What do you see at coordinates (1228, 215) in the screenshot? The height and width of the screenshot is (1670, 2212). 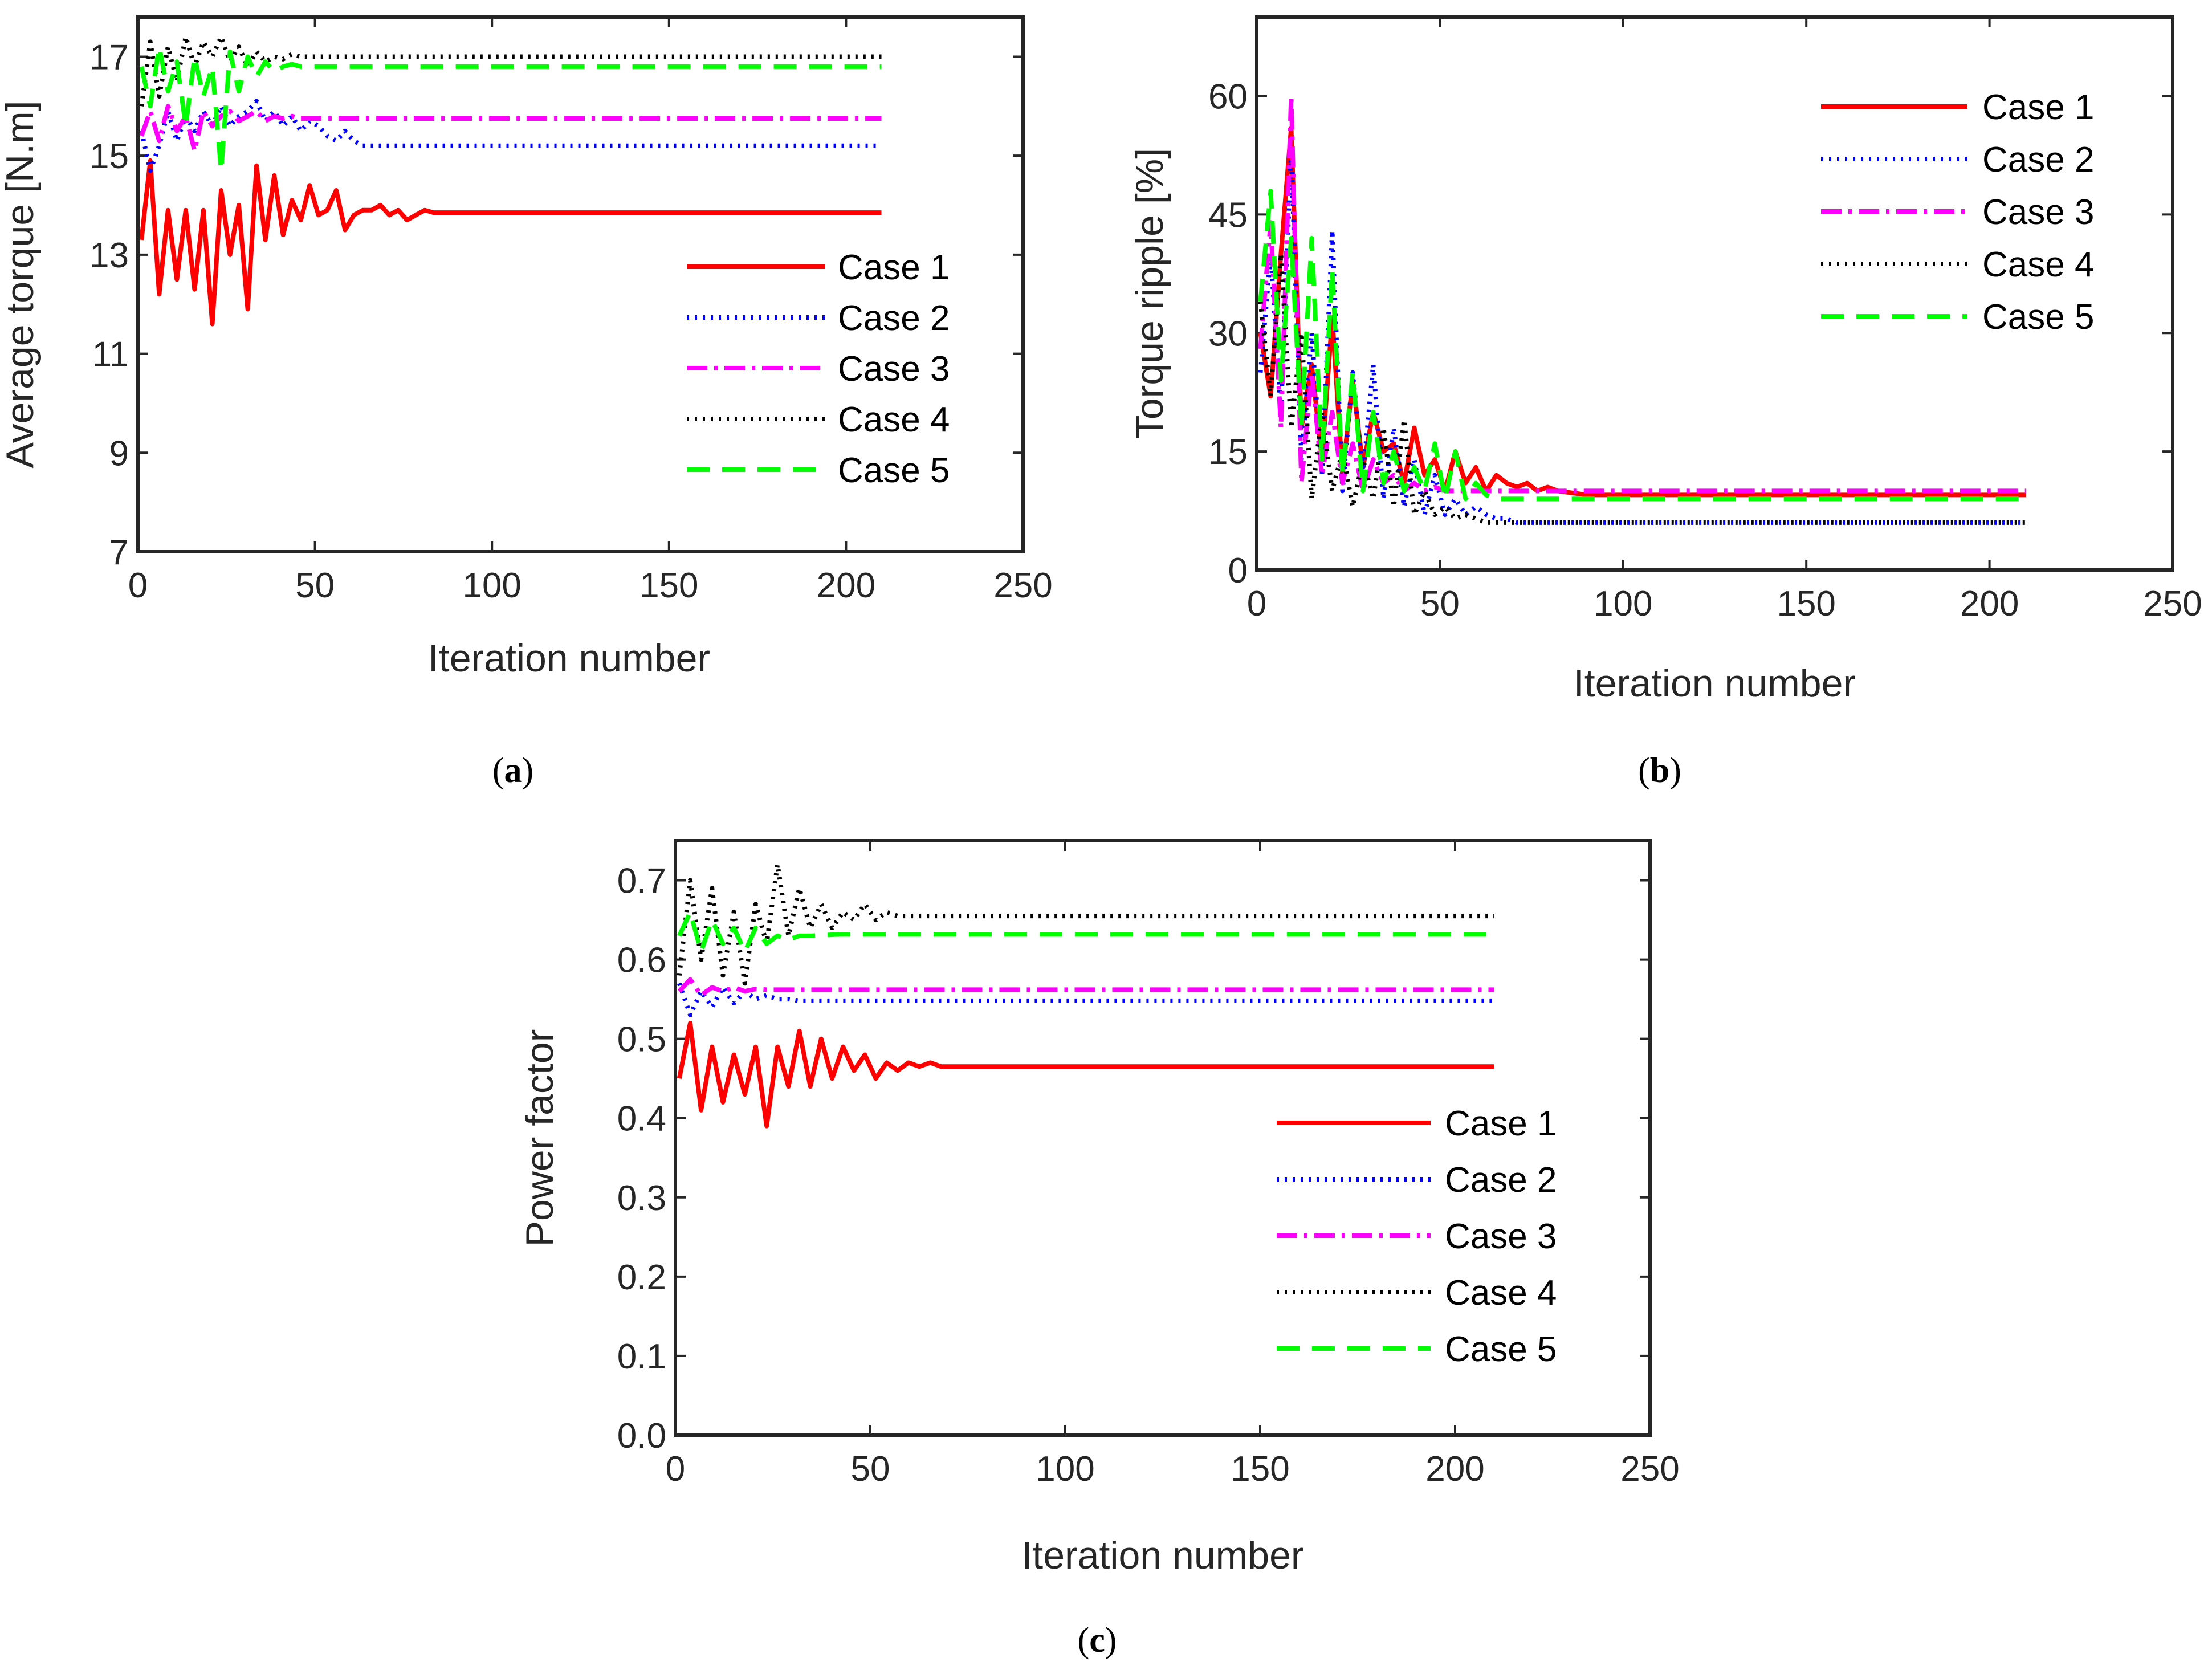 I see `y-tick-label: 45` at bounding box center [1228, 215].